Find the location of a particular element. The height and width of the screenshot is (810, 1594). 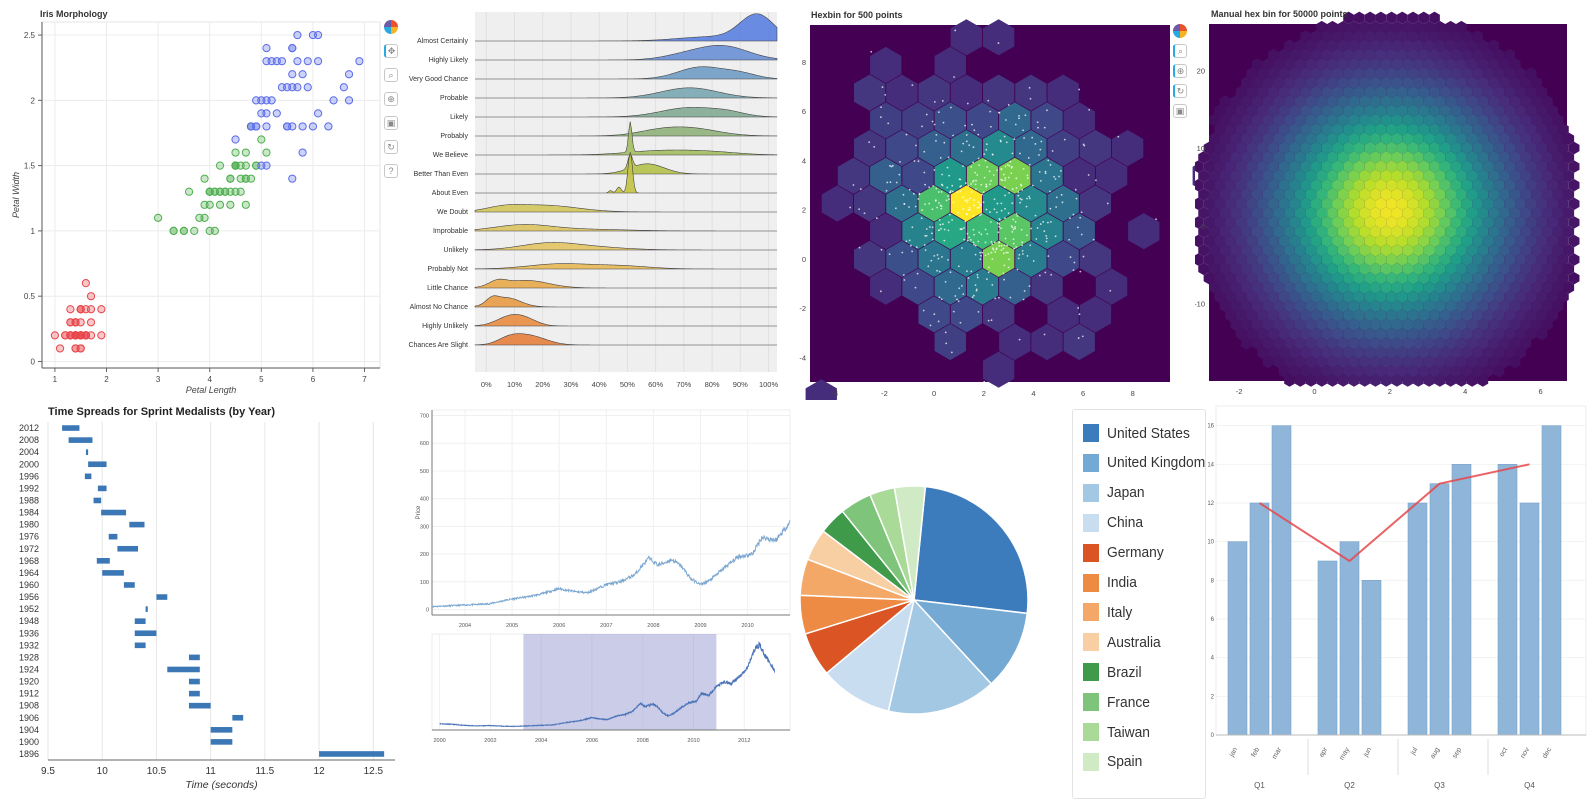

ridge-density is located at coordinates (625, 339).